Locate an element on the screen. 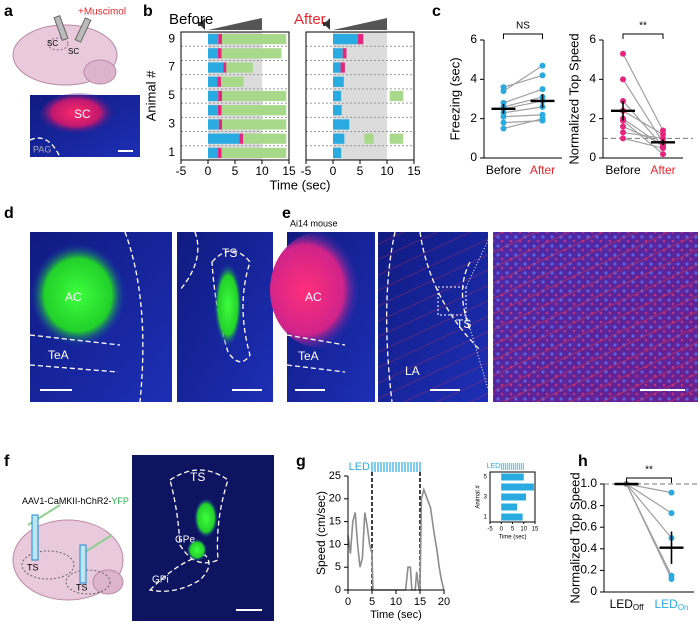 The width and height of the screenshot is (700, 632). panel-label: a is located at coordinates (8, 11).